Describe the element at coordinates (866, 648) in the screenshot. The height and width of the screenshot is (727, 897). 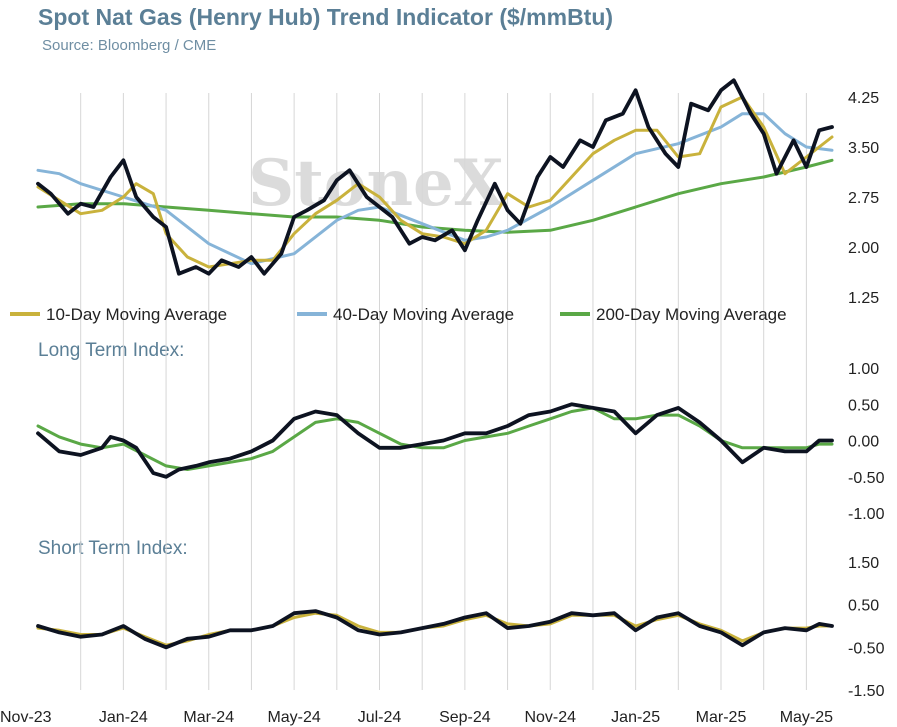
I see `short-term-panel-y-tick: -0.50` at that location.